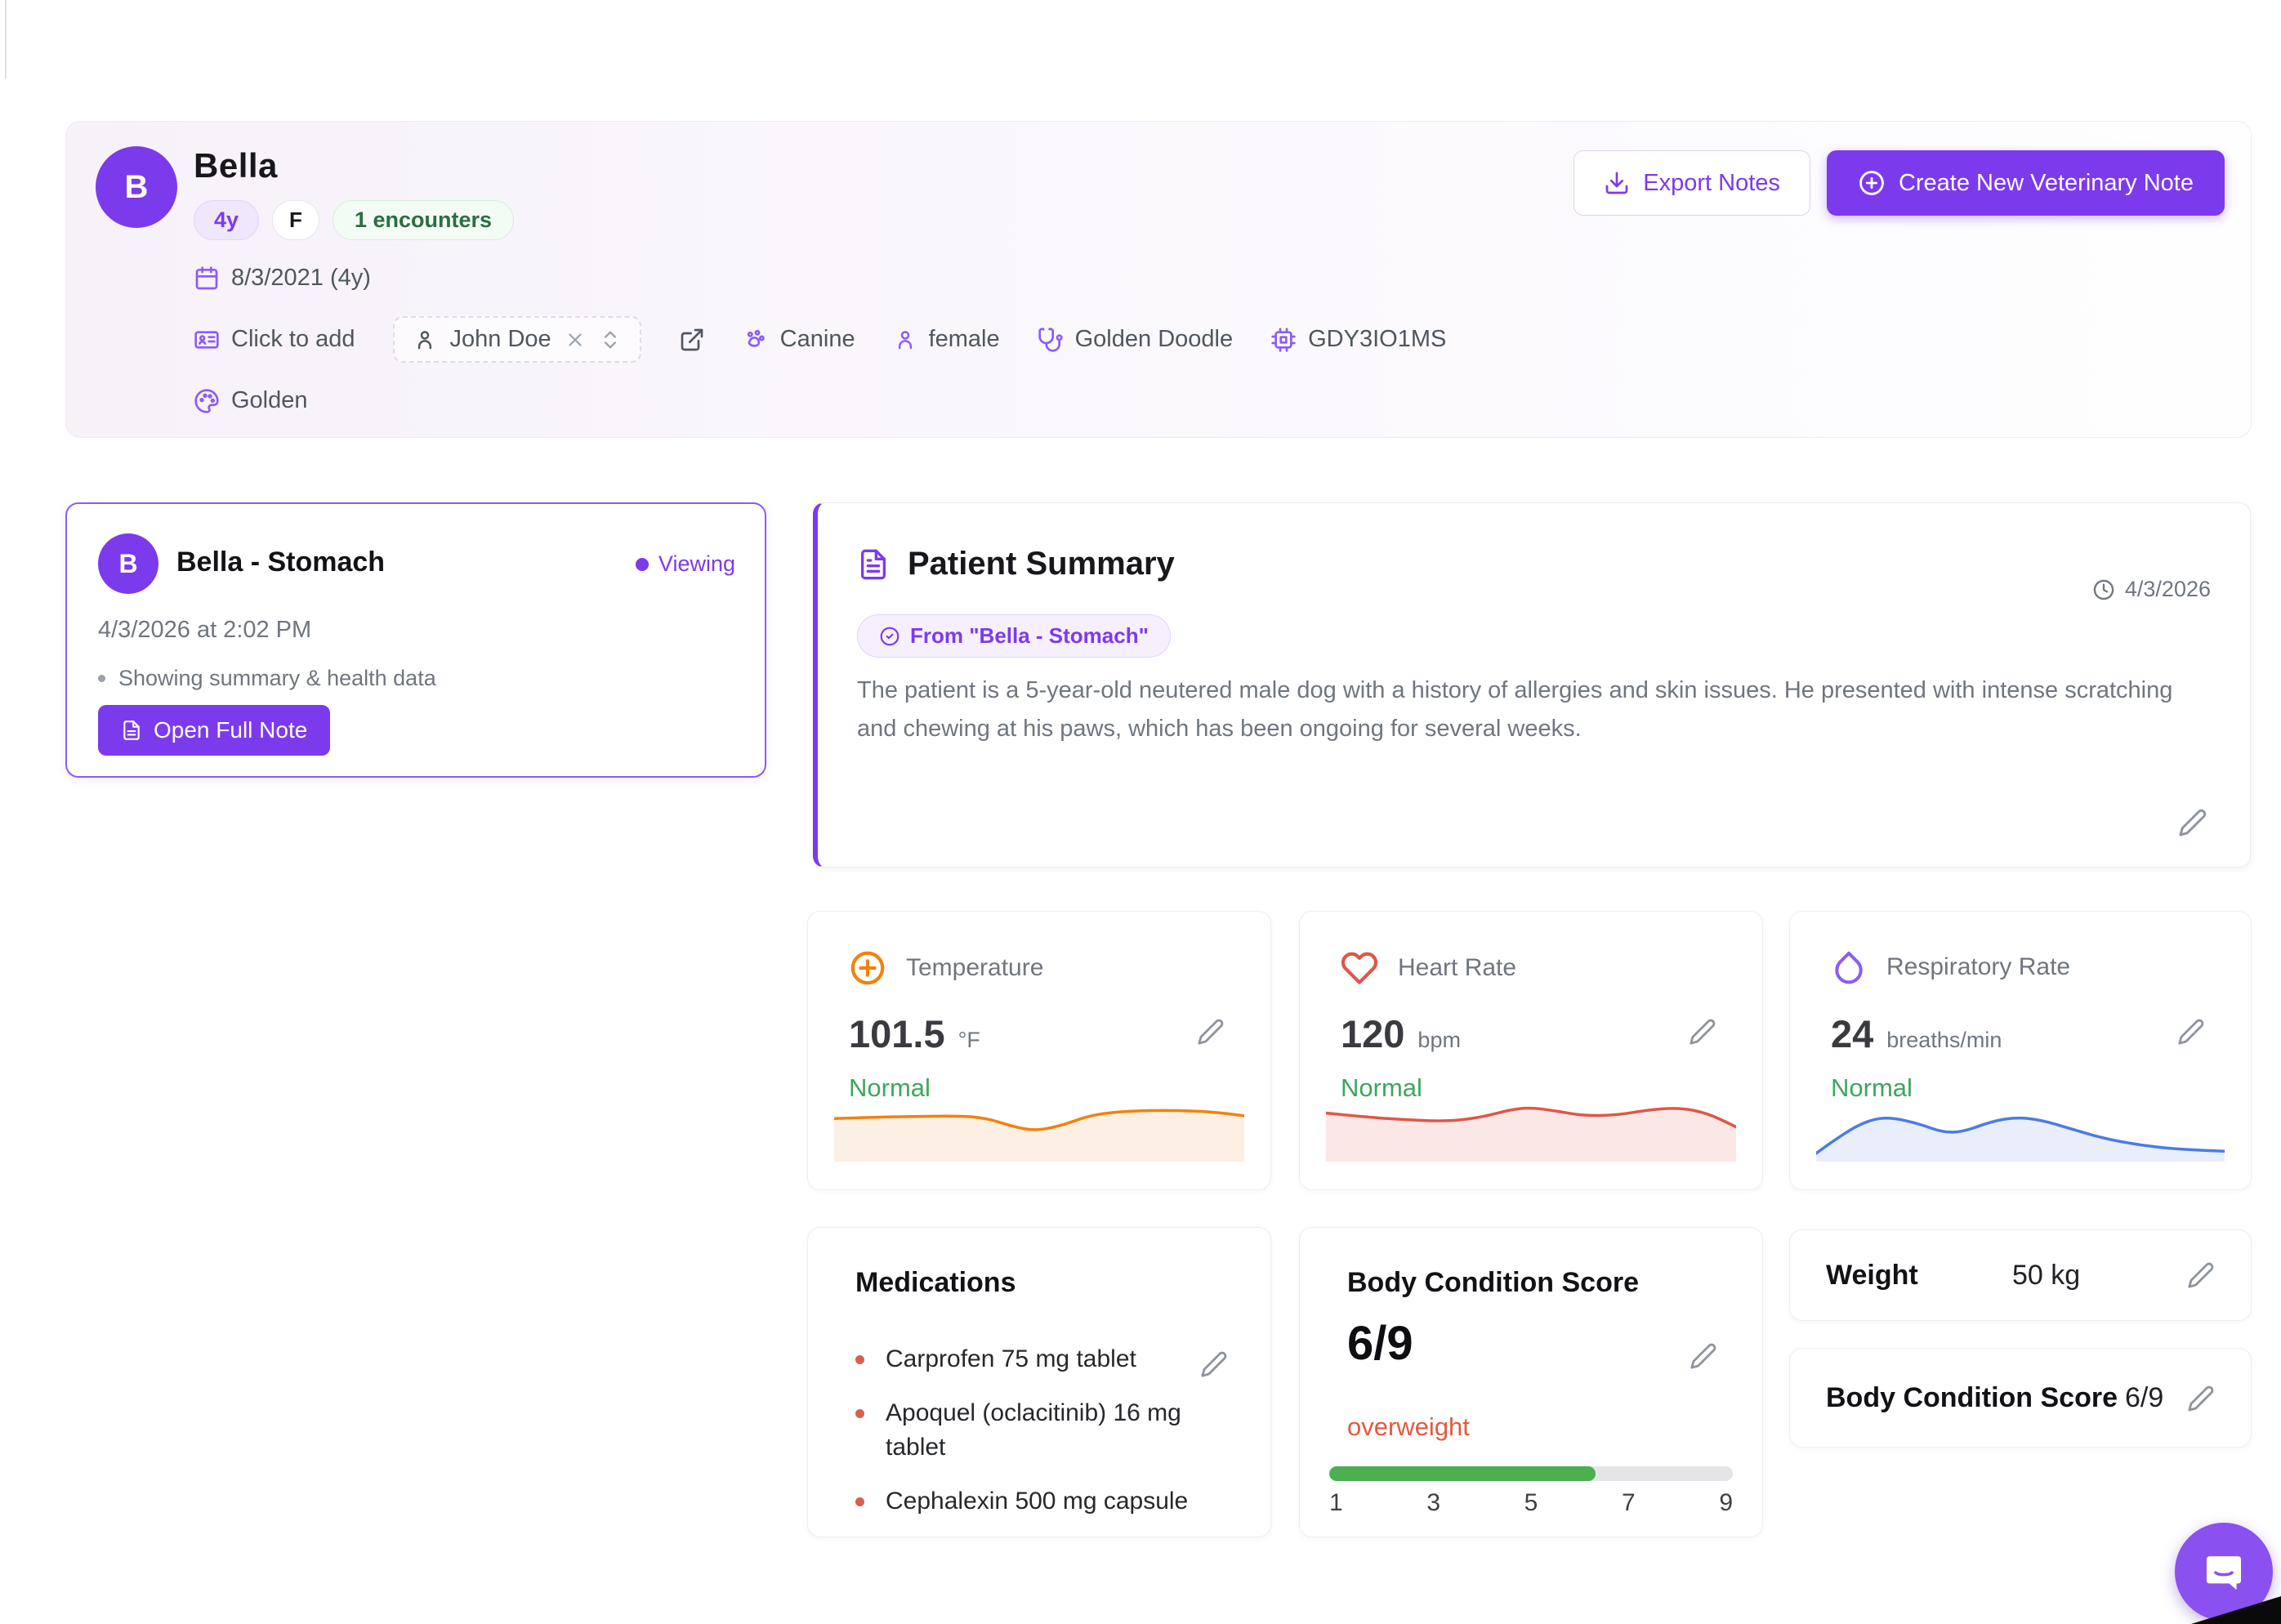 This screenshot has height=1624, width=2281. What do you see at coordinates (1628, 1502) in the screenshot?
I see `bcs-scale-tick: 7` at bounding box center [1628, 1502].